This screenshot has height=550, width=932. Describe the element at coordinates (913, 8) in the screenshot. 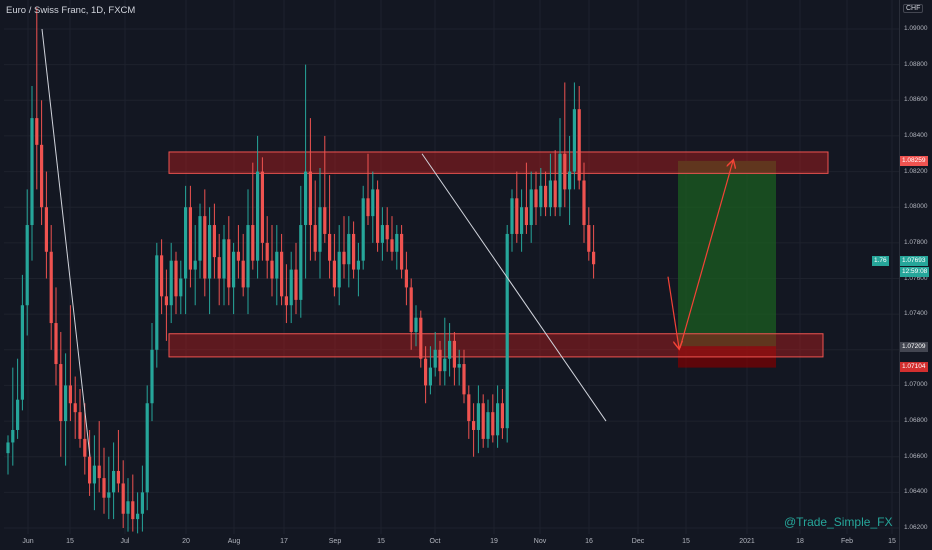

I see `currency-badge: CHF` at that location.